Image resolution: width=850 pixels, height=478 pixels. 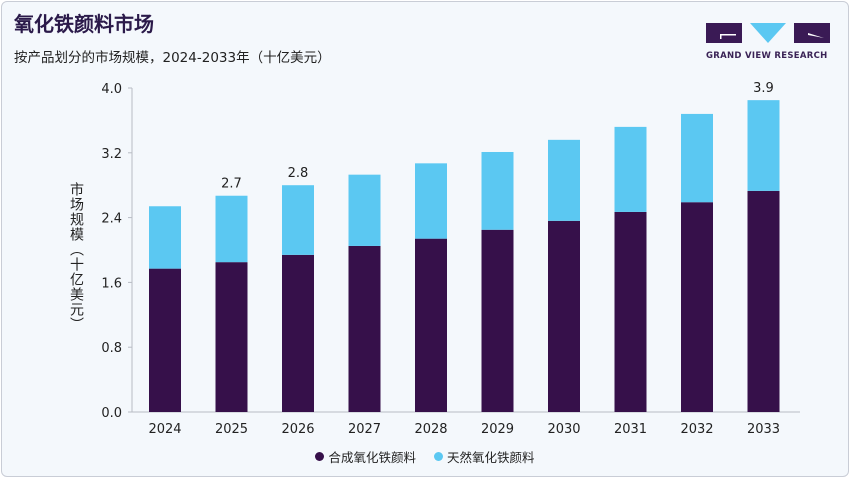 What do you see at coordinates (630, 311) in the screenshot?
I see `bar-synthetic-2031` at bounding box center [630, 311].